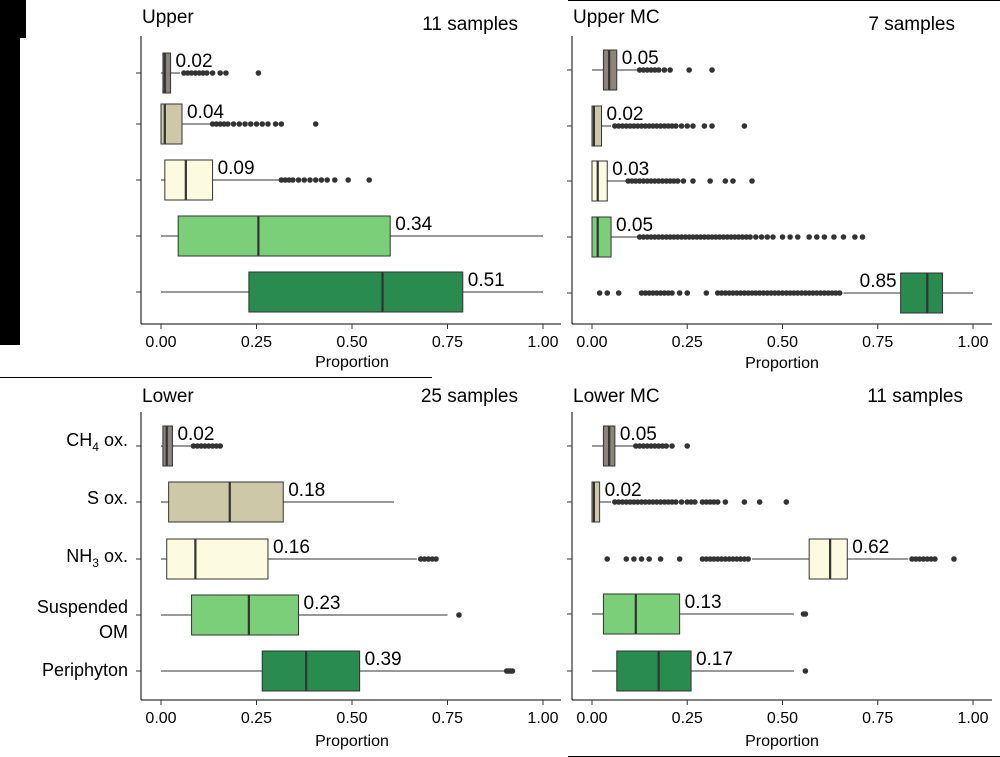 This screenshot has width=1000, height=757. What do you see at coordinates (630, 169) in the screenshot?
I see `value-label: 0.03` at bounding box center [630, 169].